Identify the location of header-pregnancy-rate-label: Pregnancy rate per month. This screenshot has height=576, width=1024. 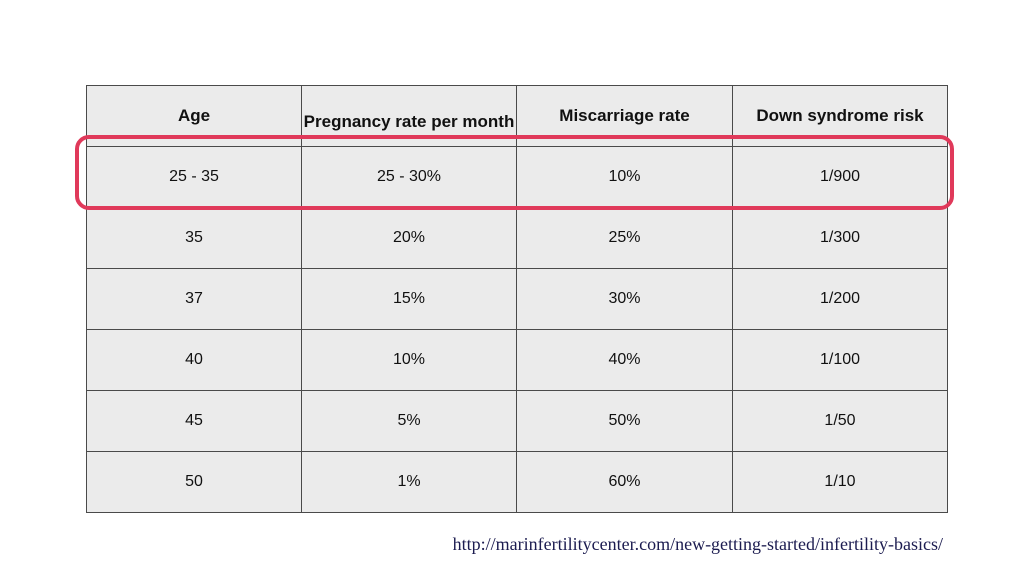
(409, 121).